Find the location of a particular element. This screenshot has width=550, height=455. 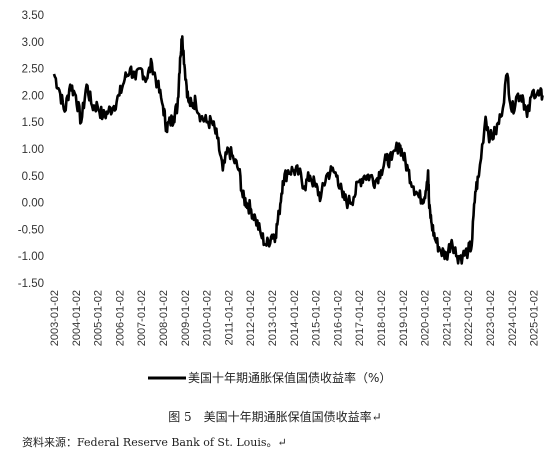

x-tick-label: 2006-01-02 is located at coordinates (120, 318).